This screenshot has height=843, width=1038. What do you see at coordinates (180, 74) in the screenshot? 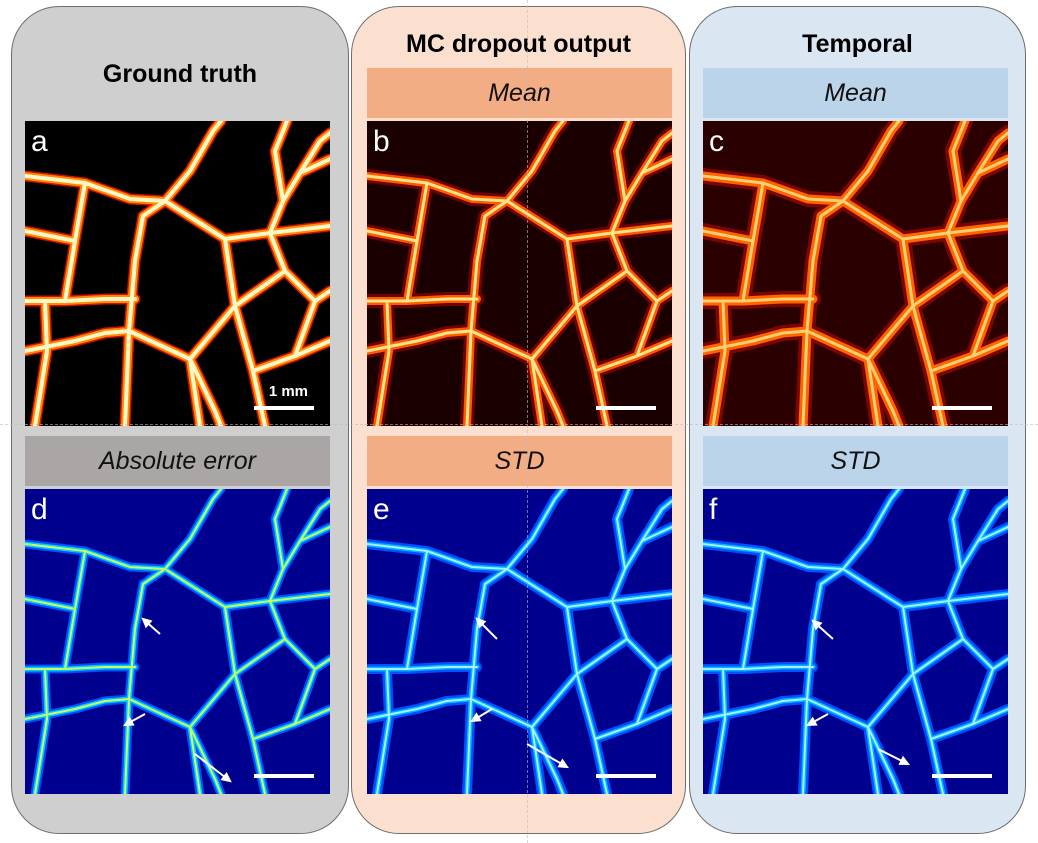
I see `ground-truth-title: Ground truth` at bounding box center [180, 74].